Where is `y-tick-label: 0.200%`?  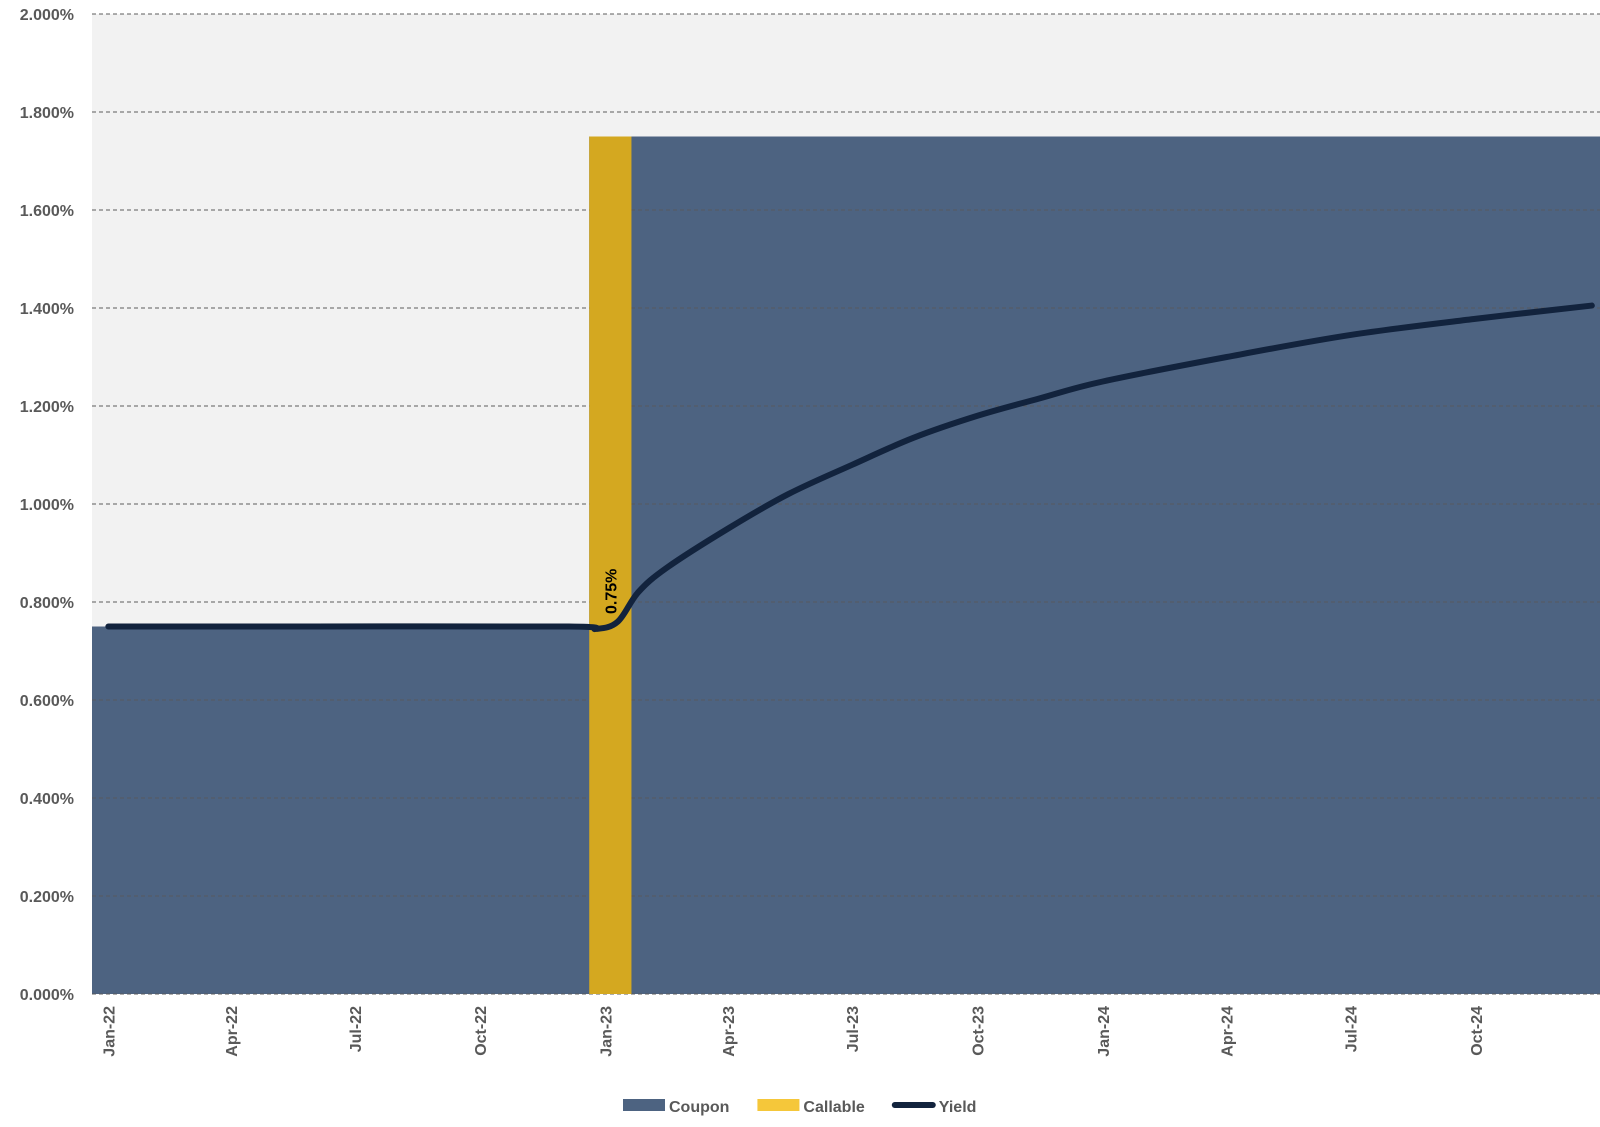
y-tick-label: 0.200% is located at coordinates (47, 897).